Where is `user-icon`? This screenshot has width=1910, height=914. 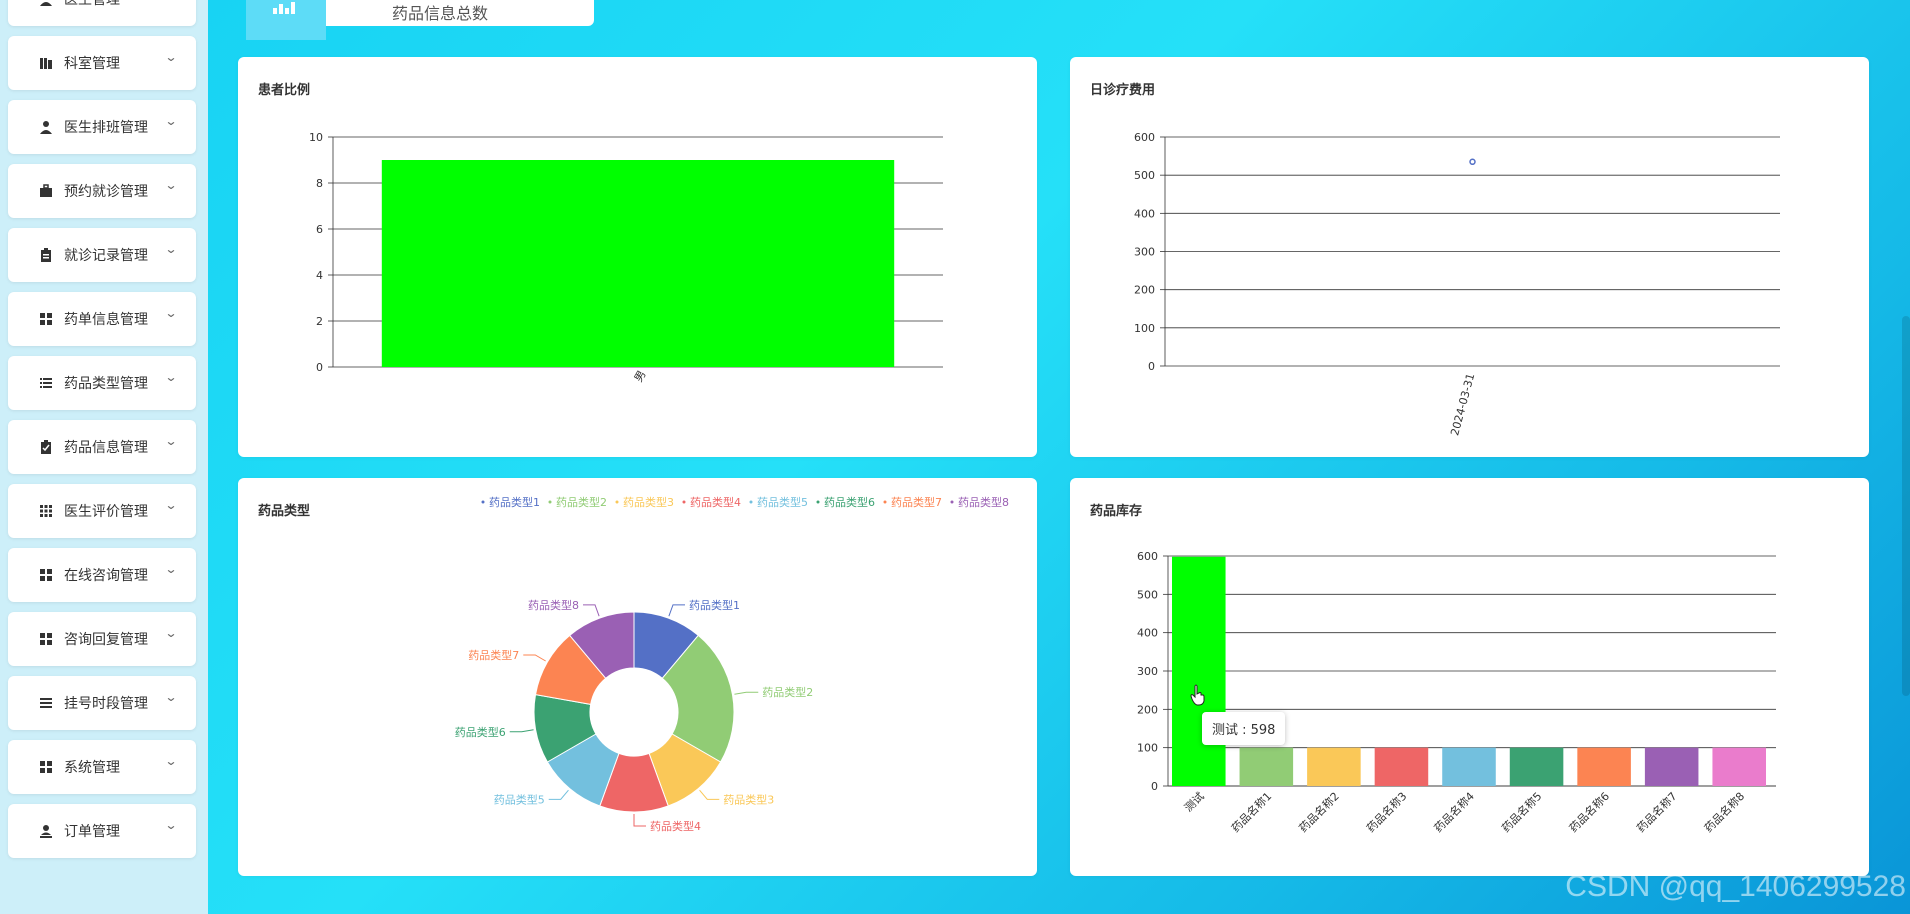
user-icon is located at coordinates (46, 3).